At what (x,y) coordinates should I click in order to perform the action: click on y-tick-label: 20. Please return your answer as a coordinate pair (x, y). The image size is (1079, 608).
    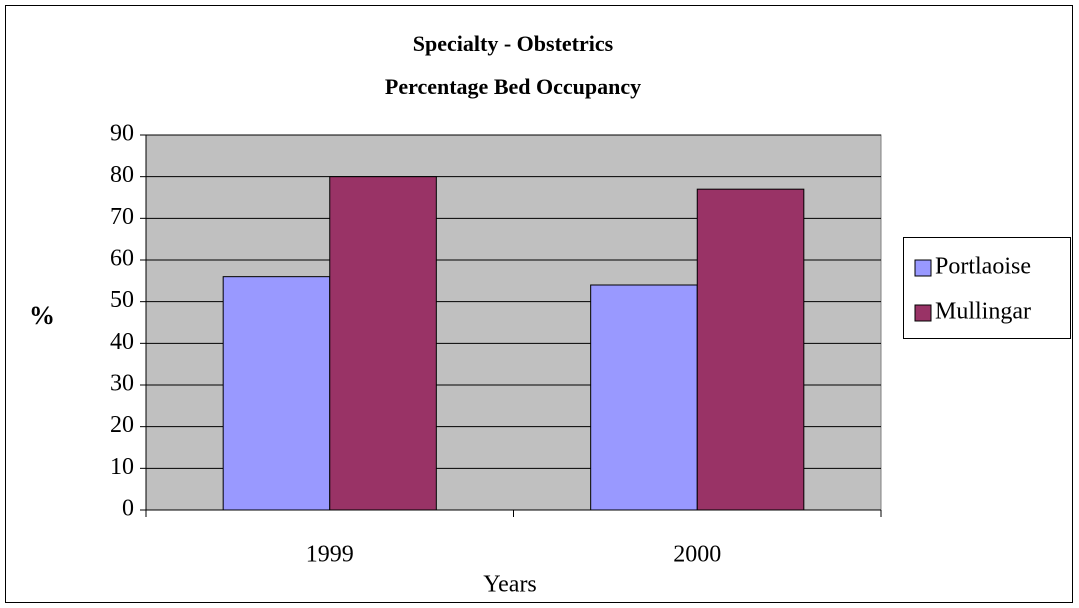
    Looking at the image, I should click on (122, 425).